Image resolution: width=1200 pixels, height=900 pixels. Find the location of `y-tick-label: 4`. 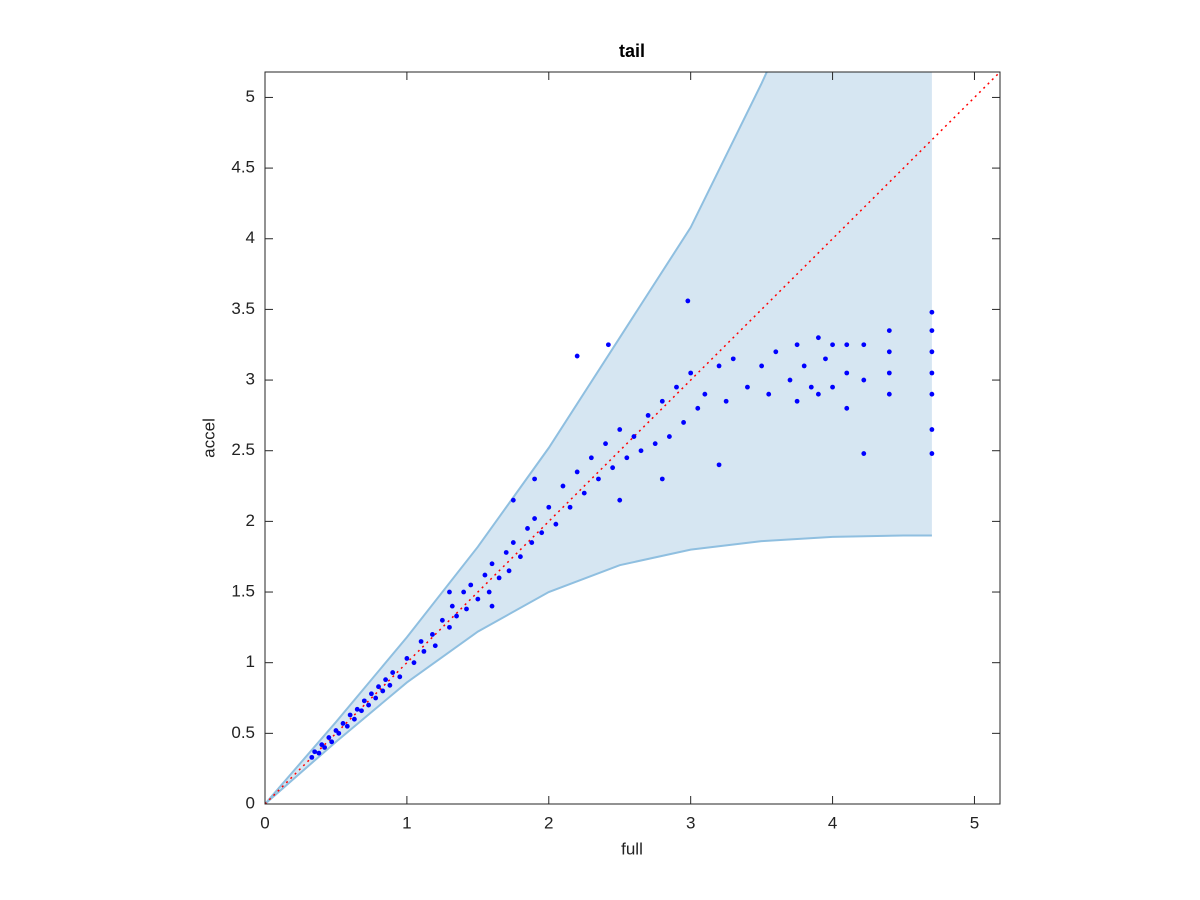

y-tick-label: 4 is located at coordinates (250, 237).